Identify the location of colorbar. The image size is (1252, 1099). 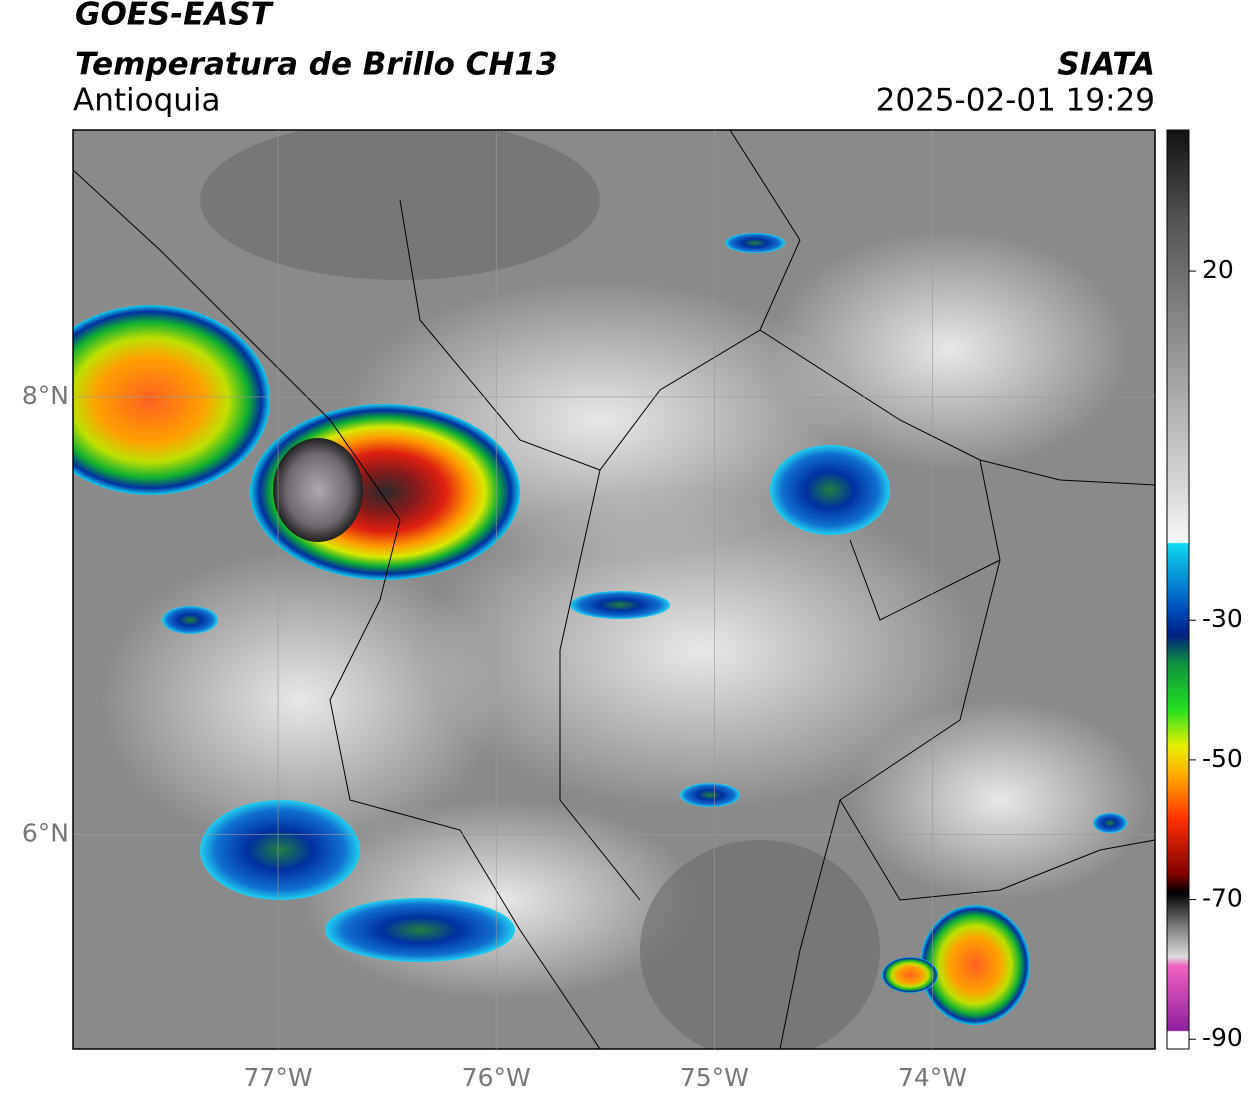
(1178, 589).